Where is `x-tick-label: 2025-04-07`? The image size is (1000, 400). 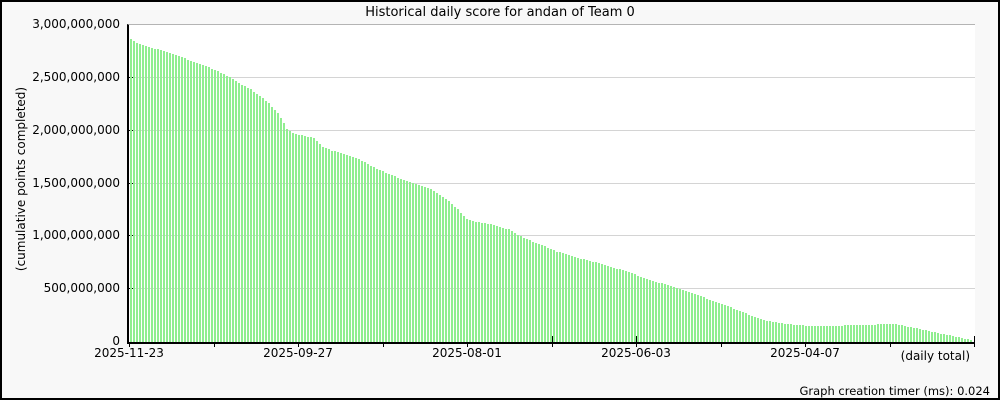
x-tick-label: 2025-04-07 is located at coordinates (805, 353).